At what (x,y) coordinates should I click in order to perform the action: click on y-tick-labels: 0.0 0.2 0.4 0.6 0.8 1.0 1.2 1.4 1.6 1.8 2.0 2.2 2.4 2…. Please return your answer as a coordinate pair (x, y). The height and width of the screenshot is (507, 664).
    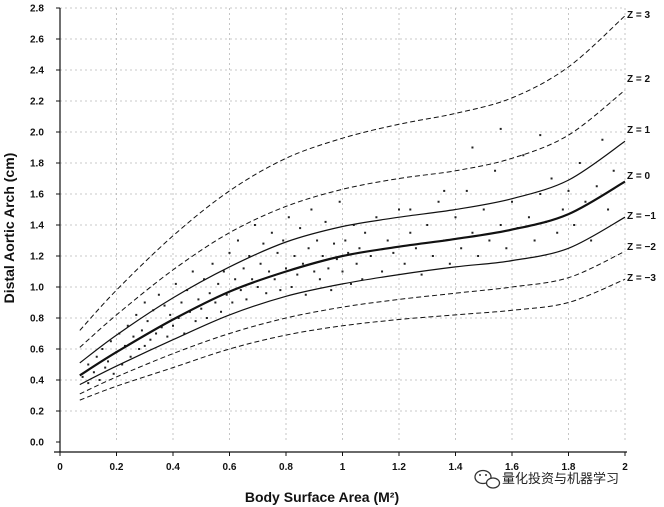
    Looking at the image, I should click on (45, 226).